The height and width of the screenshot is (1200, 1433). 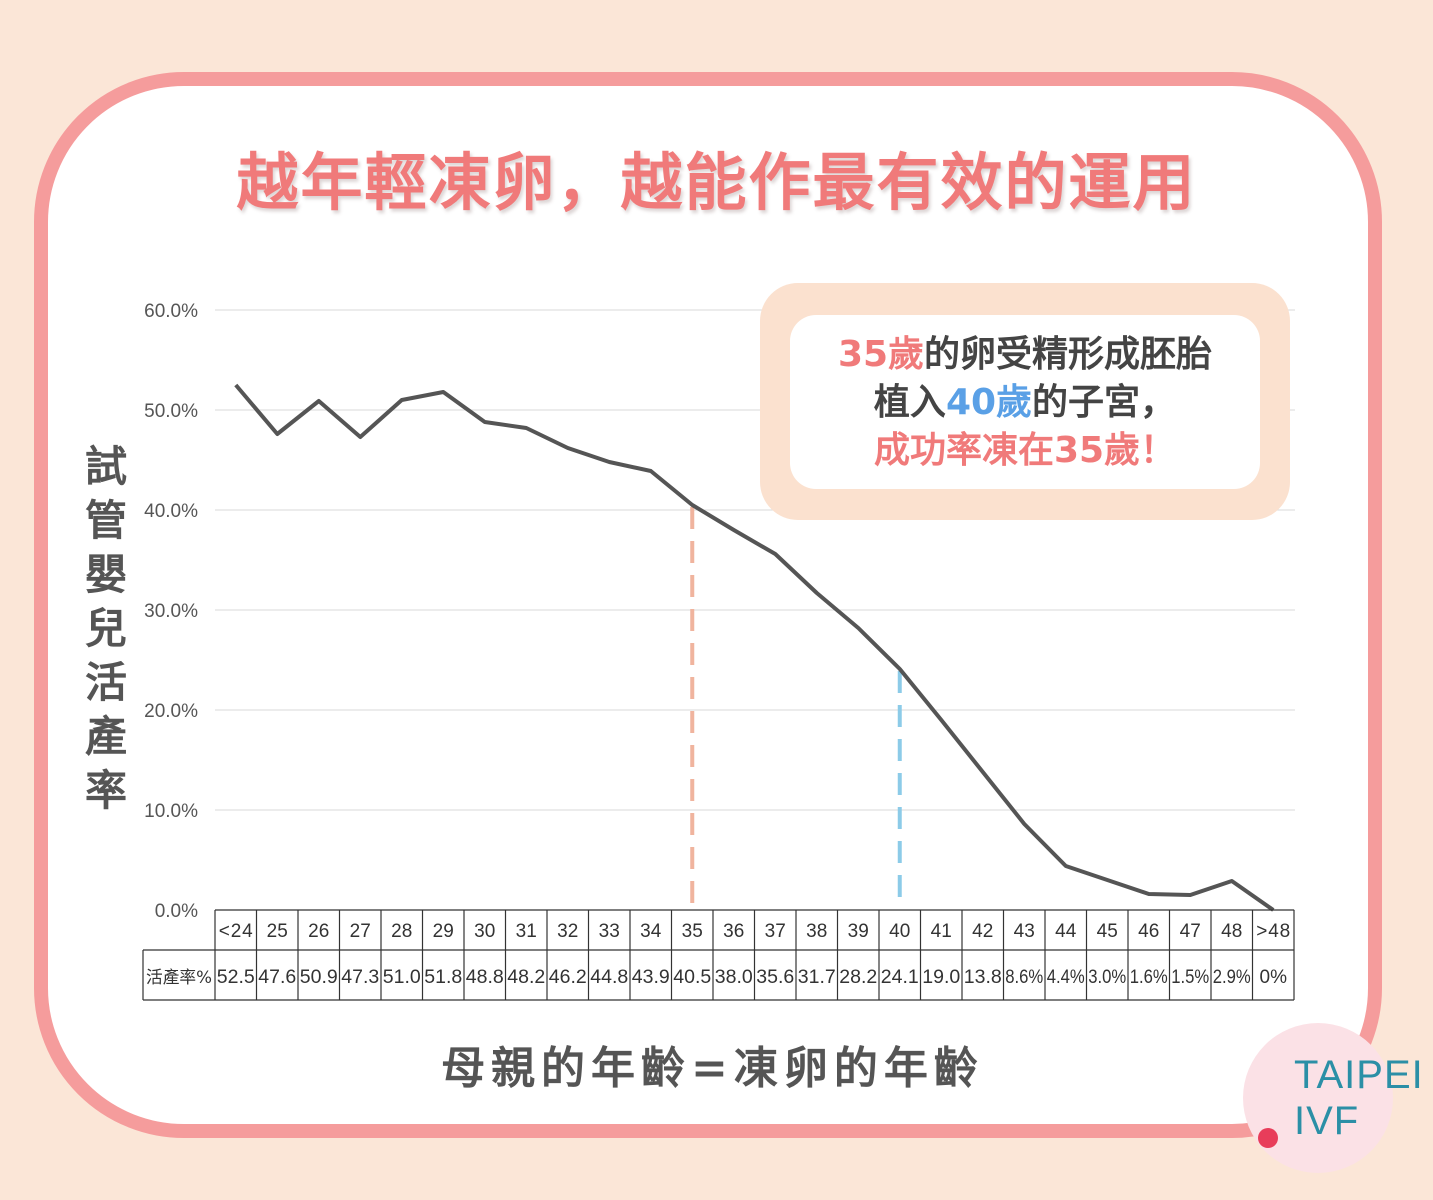 I want to click on y-tick-label: 0.0%, so click(x=176, y=911).